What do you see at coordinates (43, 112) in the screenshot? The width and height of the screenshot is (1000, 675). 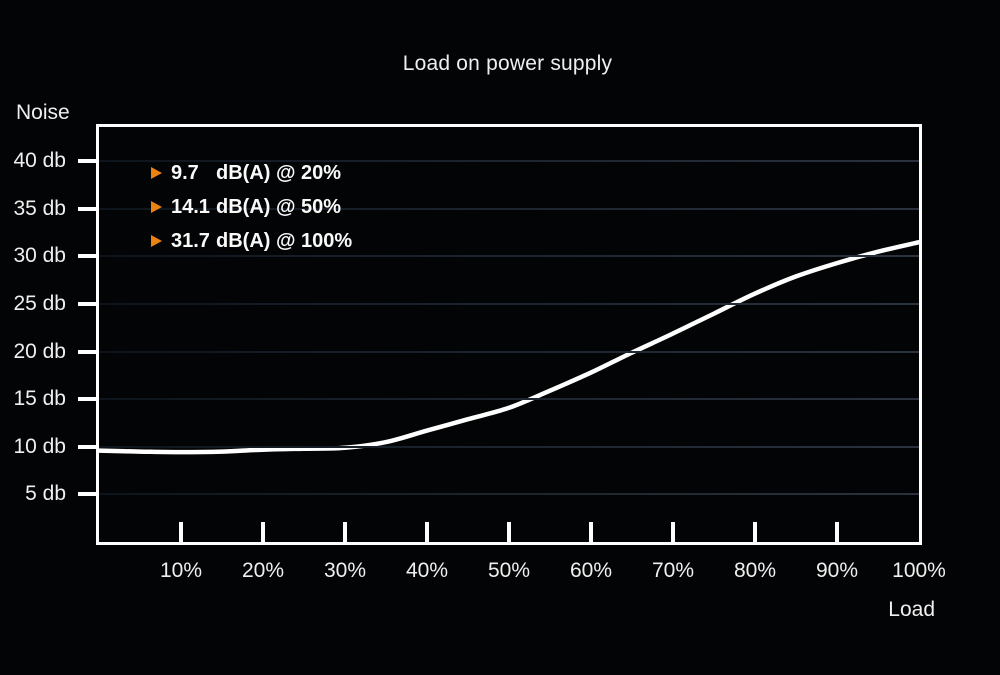 I see `y-axis-title: Noise` at bounding box center [43, 112].